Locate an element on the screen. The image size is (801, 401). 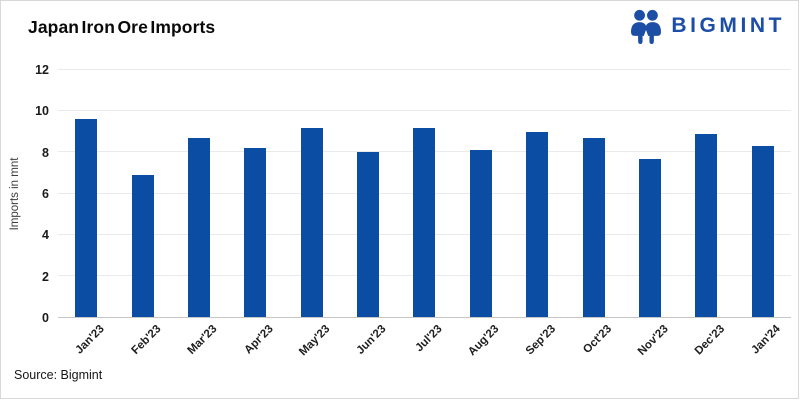
x-tick-label: Nov'23 is located at coordinates (653, 340).